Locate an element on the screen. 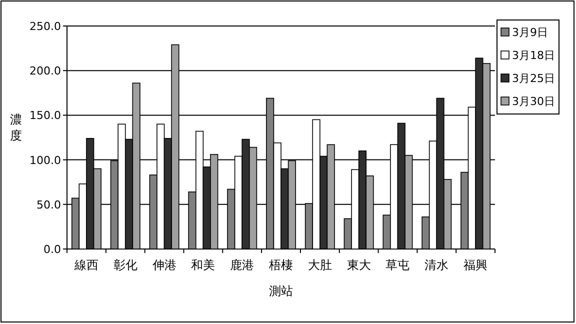 The image size is (576, 324). legend-label: 3月30日 is located at coordinates (533, 101).